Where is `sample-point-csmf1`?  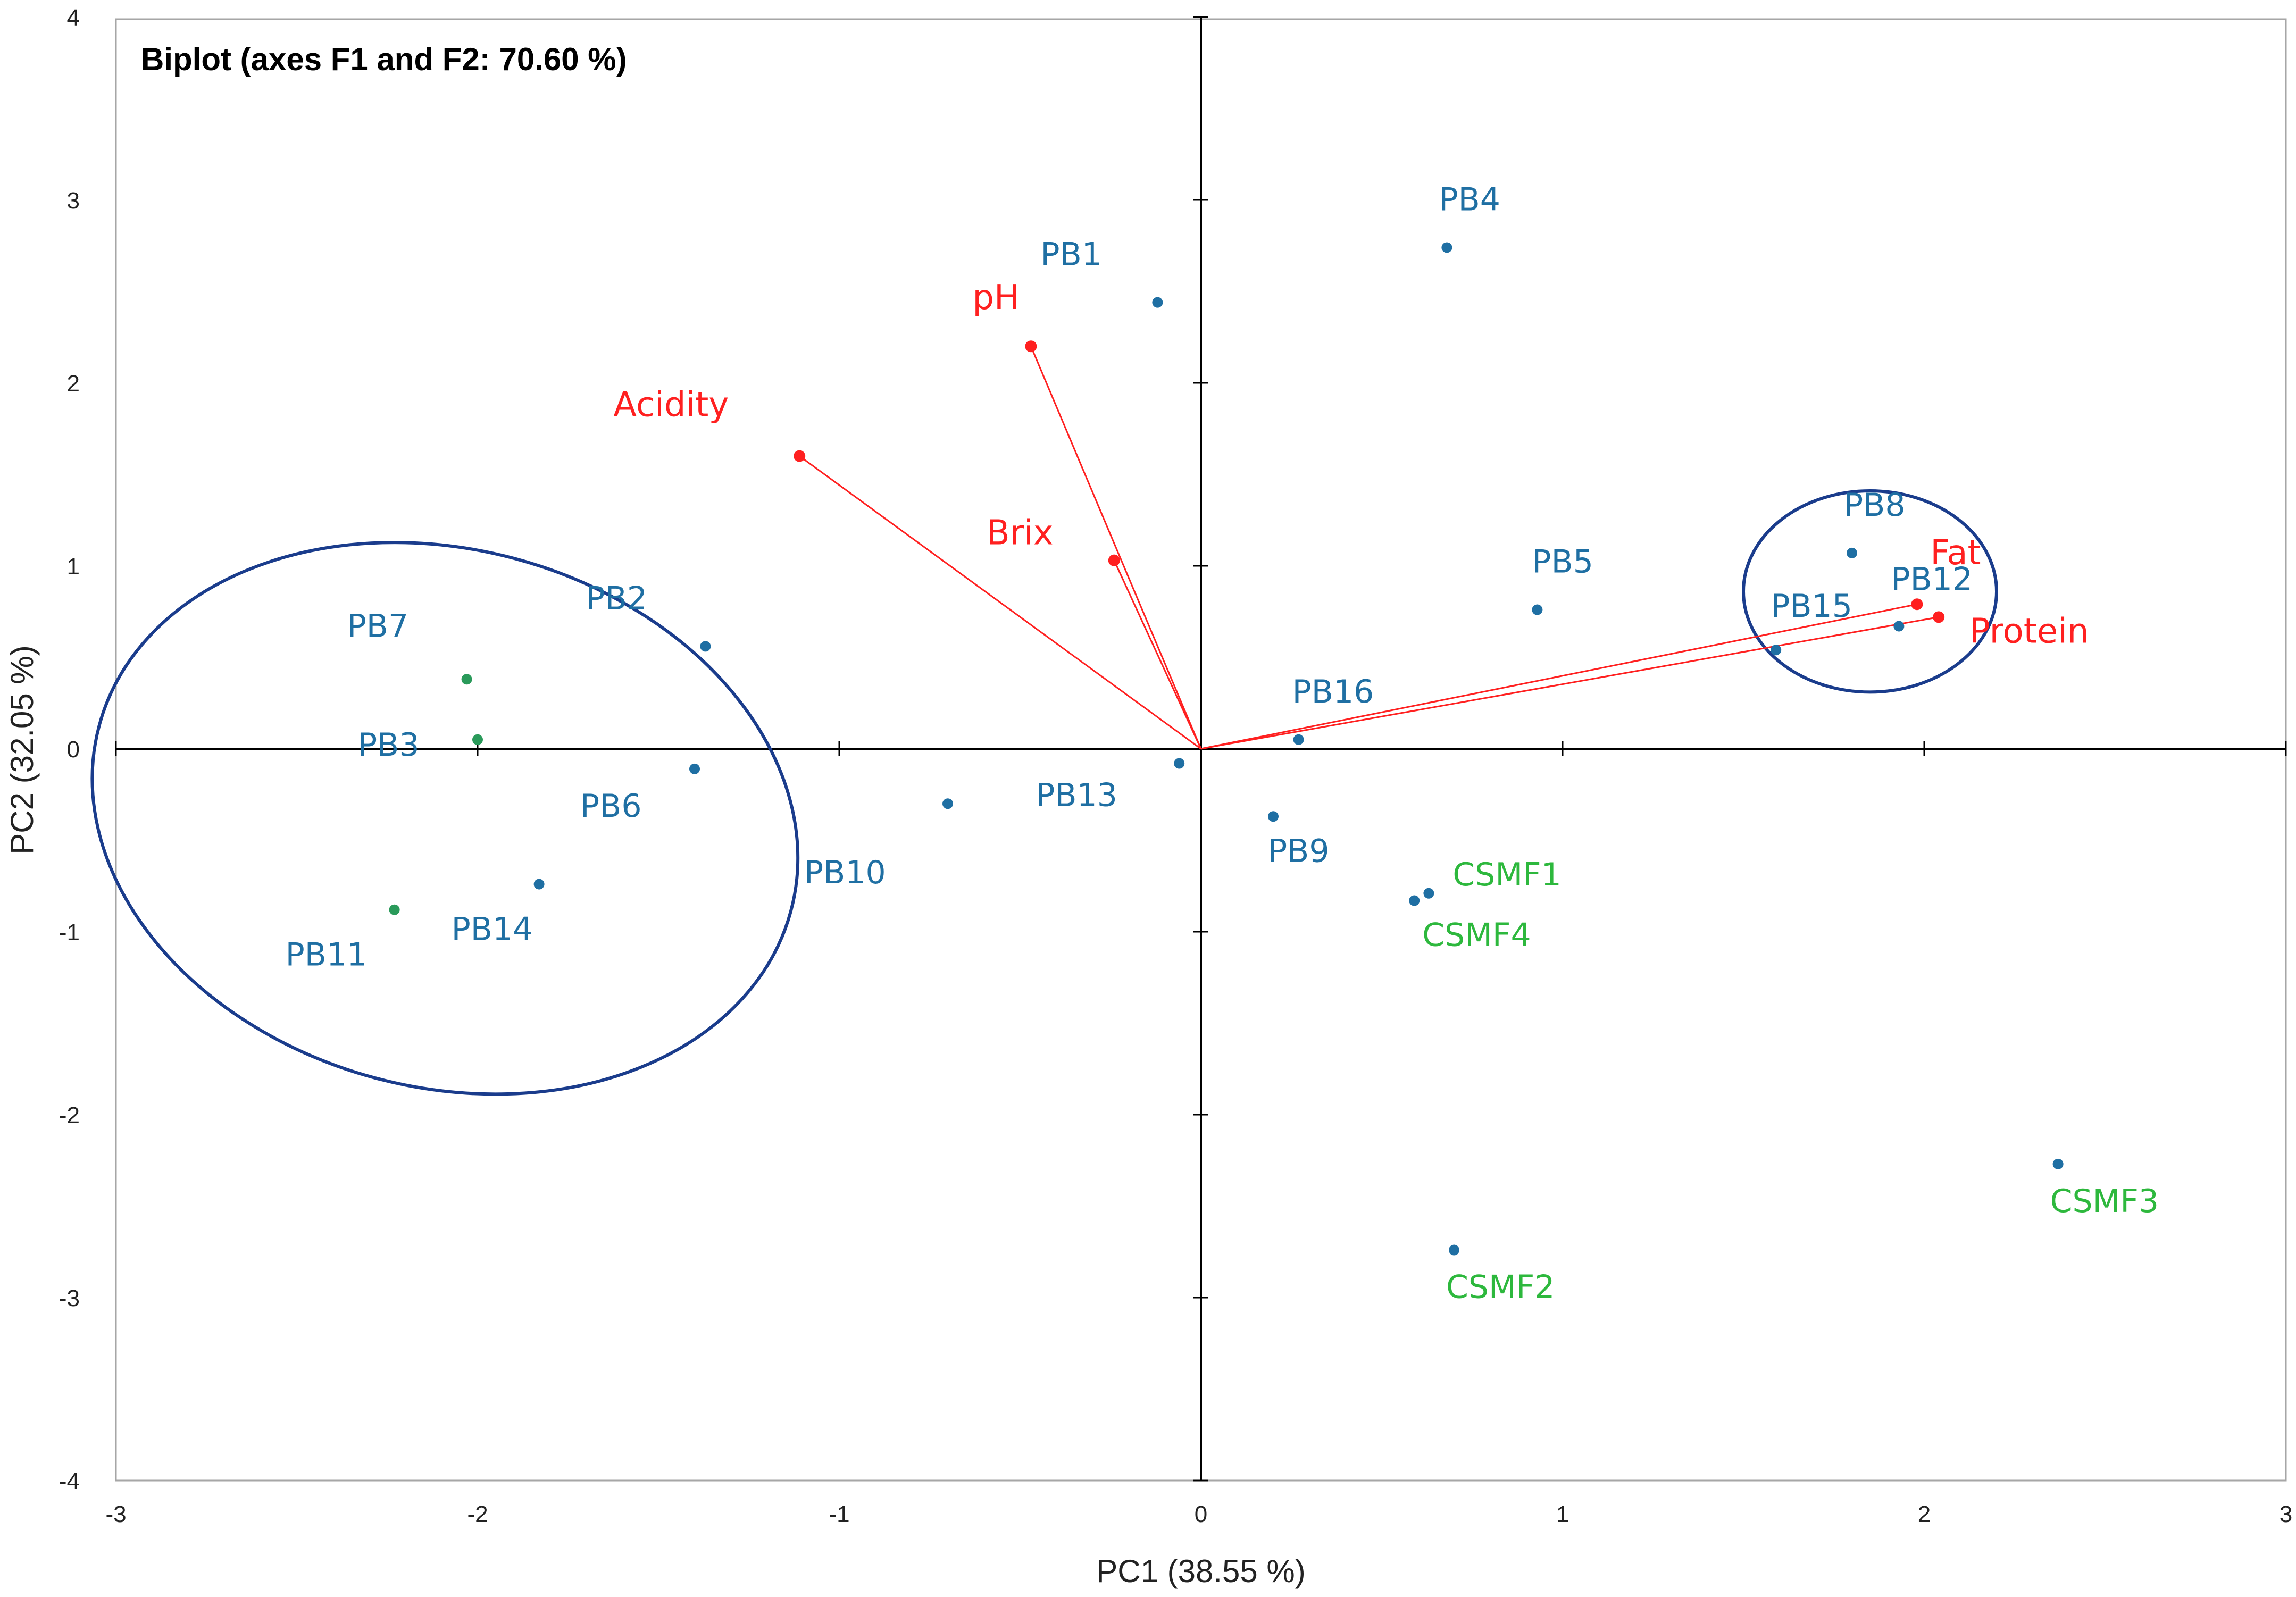 sample-point-csmf1 is located at coordinates (1428, 893).